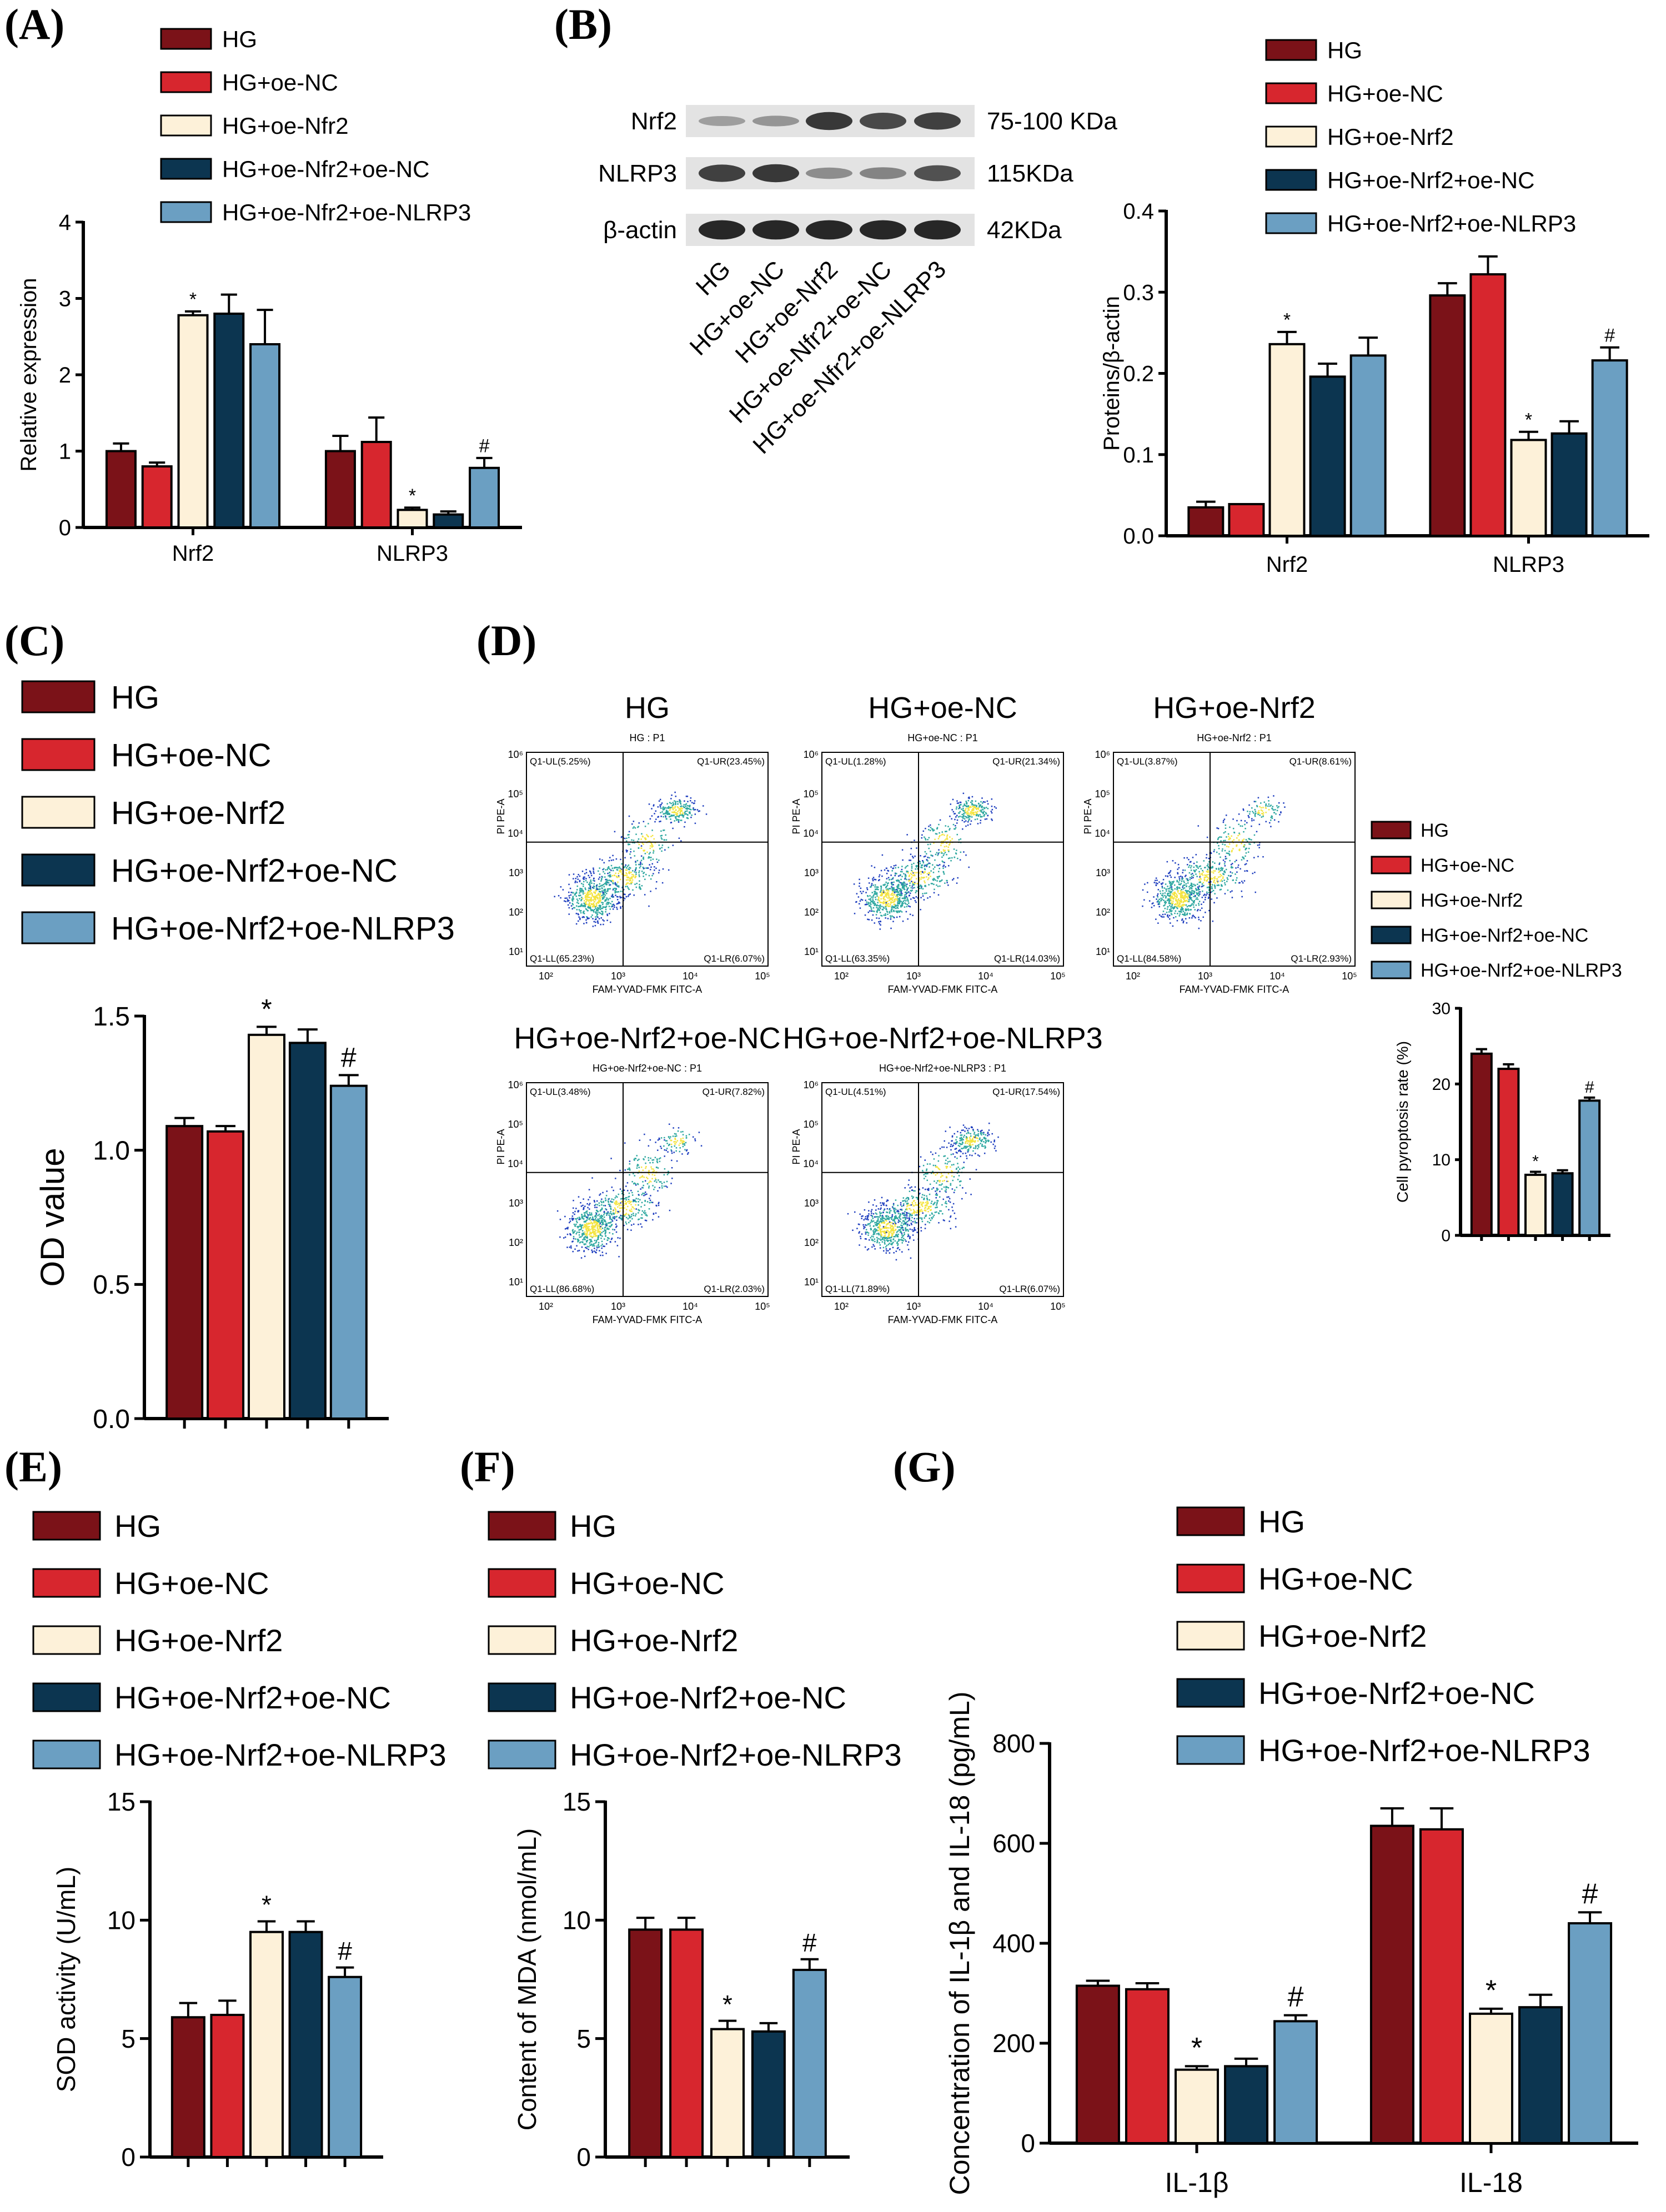 The width and height of the screenshot is (1666, 2212). What do you see at coordinates (1205, 976) in the screenshot?
I see `flow-x-tick-label: 10³` at bounding box center [1205, 976].